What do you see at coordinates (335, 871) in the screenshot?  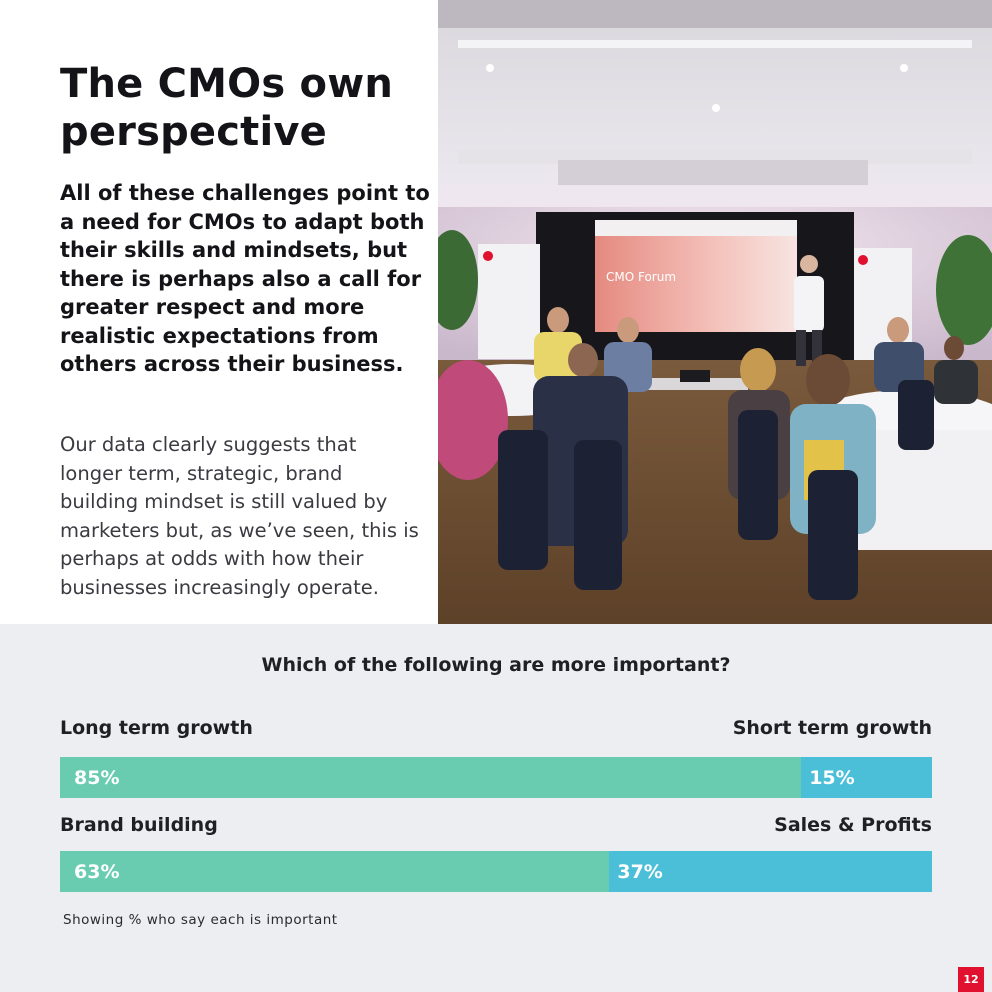 I see `bar-segment-brand-building: 63%` at bounding box center [335, 871].